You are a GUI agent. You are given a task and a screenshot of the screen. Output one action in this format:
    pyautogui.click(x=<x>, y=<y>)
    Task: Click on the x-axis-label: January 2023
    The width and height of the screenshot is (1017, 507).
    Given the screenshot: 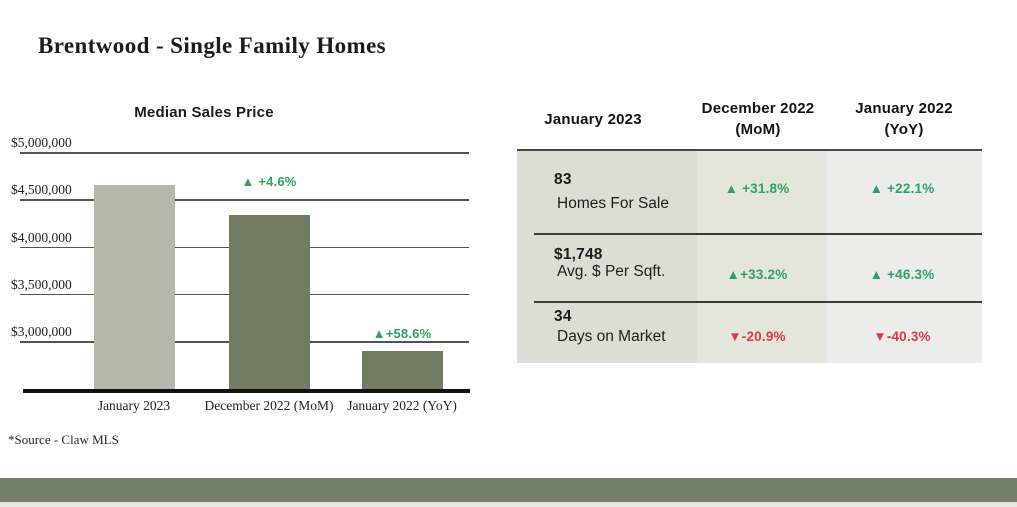 What is the action you would take?
    pyautogui.click(x=134, y=405)
    